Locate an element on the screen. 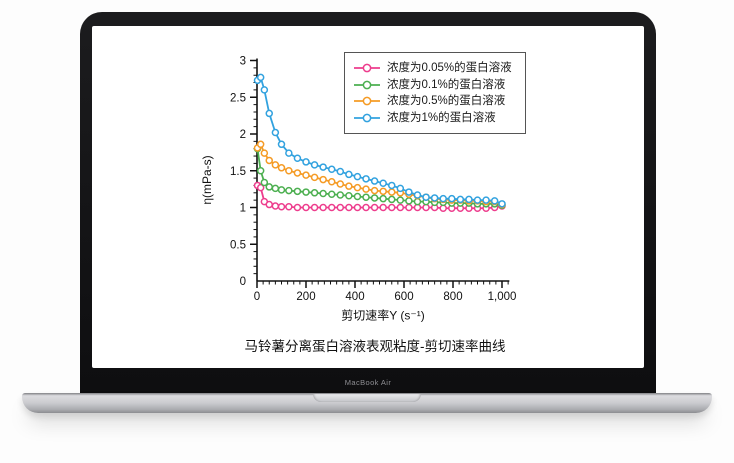 This screenshot has width=734, height=463. svg-text: 1,000 is located at coordinates (502, 297).